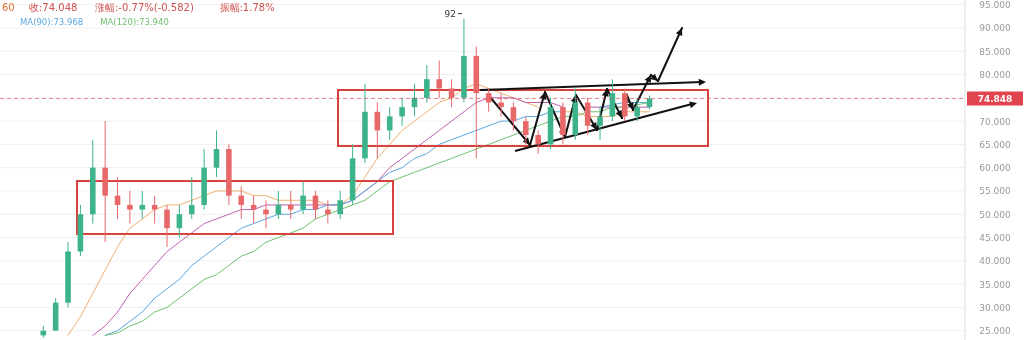 This screenshot has width=1025, height=340. What do you see at coordinates (995, 307) in the screenshot?
I see `y-tick-label: 30.000` at bounding box center [995, 307].